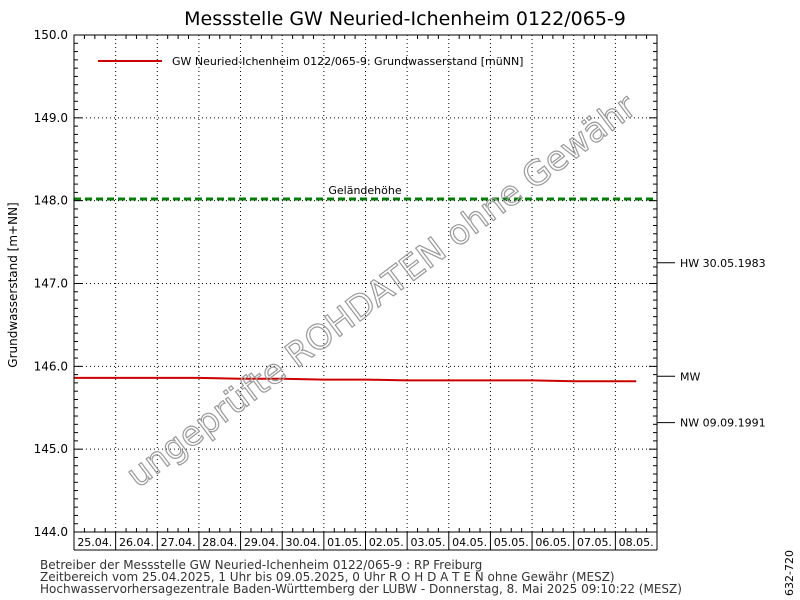 The image size is (800, 600). Describe the element at coordinates (552, 542) in the screenshot. I see `x-tick-label: 06.05.` at that location.